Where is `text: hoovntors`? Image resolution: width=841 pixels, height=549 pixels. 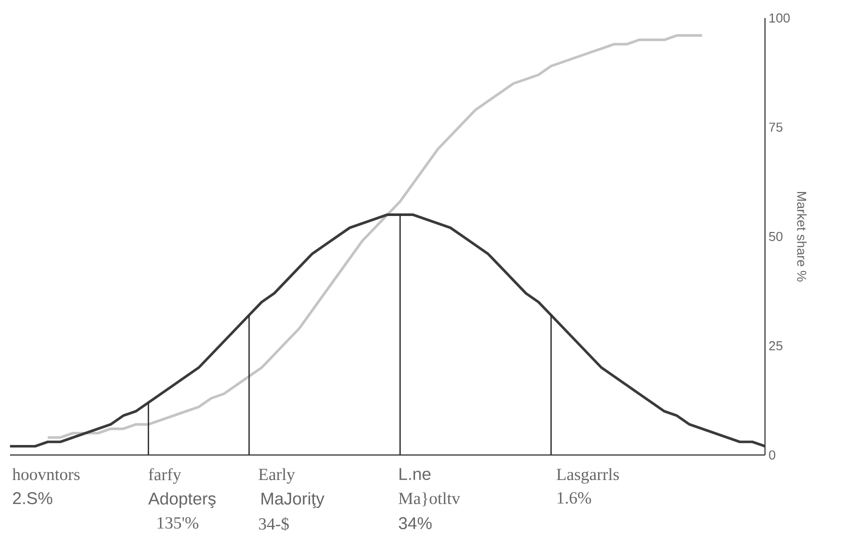 text: hoovntors is located at coordinates (46, 474).